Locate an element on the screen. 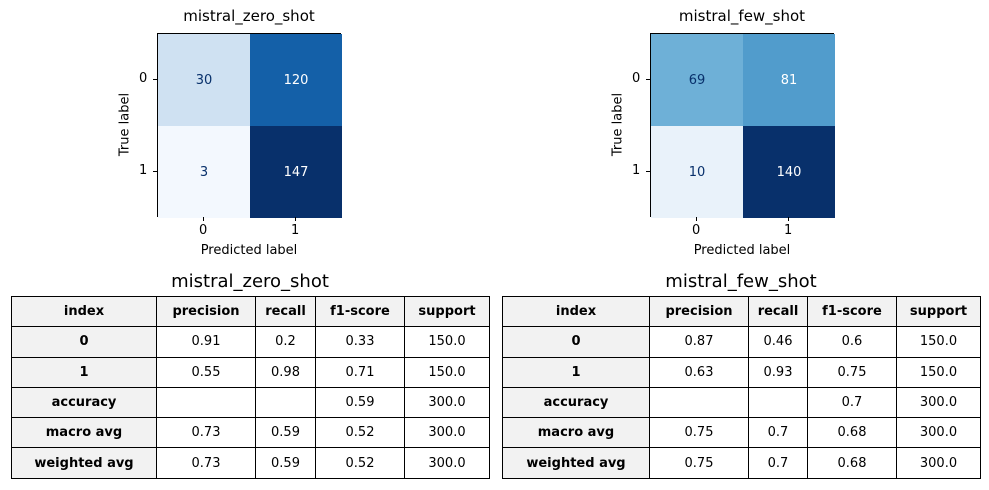 The width and height of the screenshot is (989, 490). cm-cell: 69 is located at coordinates (697, 80).